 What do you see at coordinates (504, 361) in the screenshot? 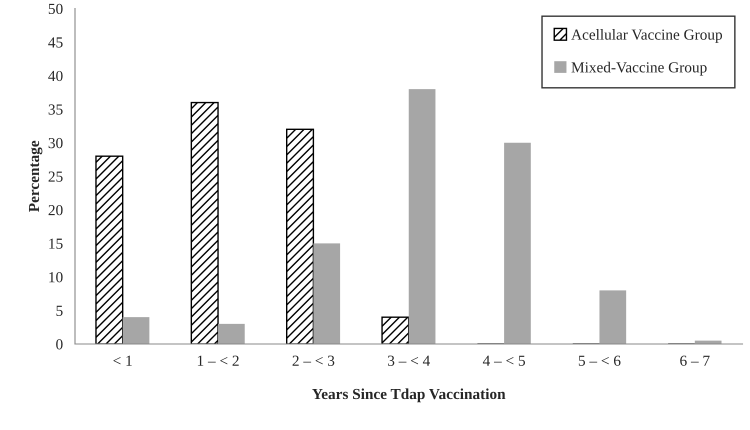
I see `x-tick-label: 4 – < 5` at bounding box center [504, 361].